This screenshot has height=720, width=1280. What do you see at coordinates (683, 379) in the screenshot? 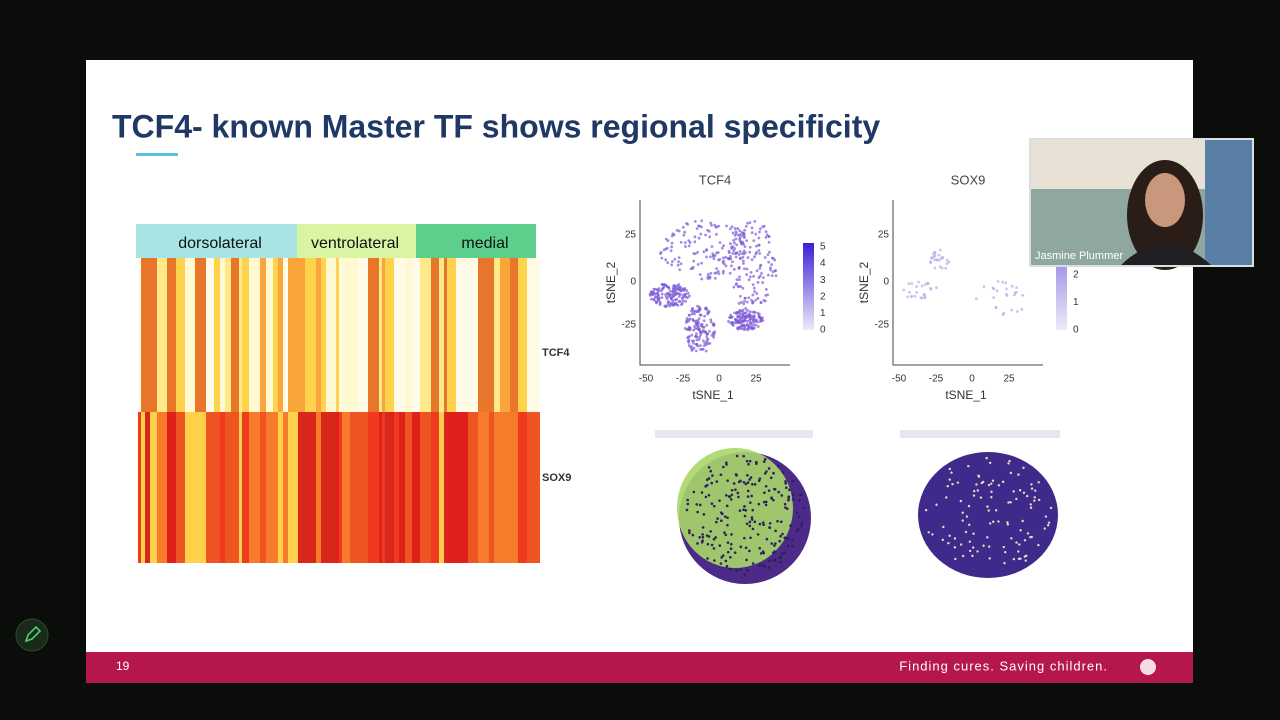
I see `x-tick-label: -25` at bounding box center [683, 379].